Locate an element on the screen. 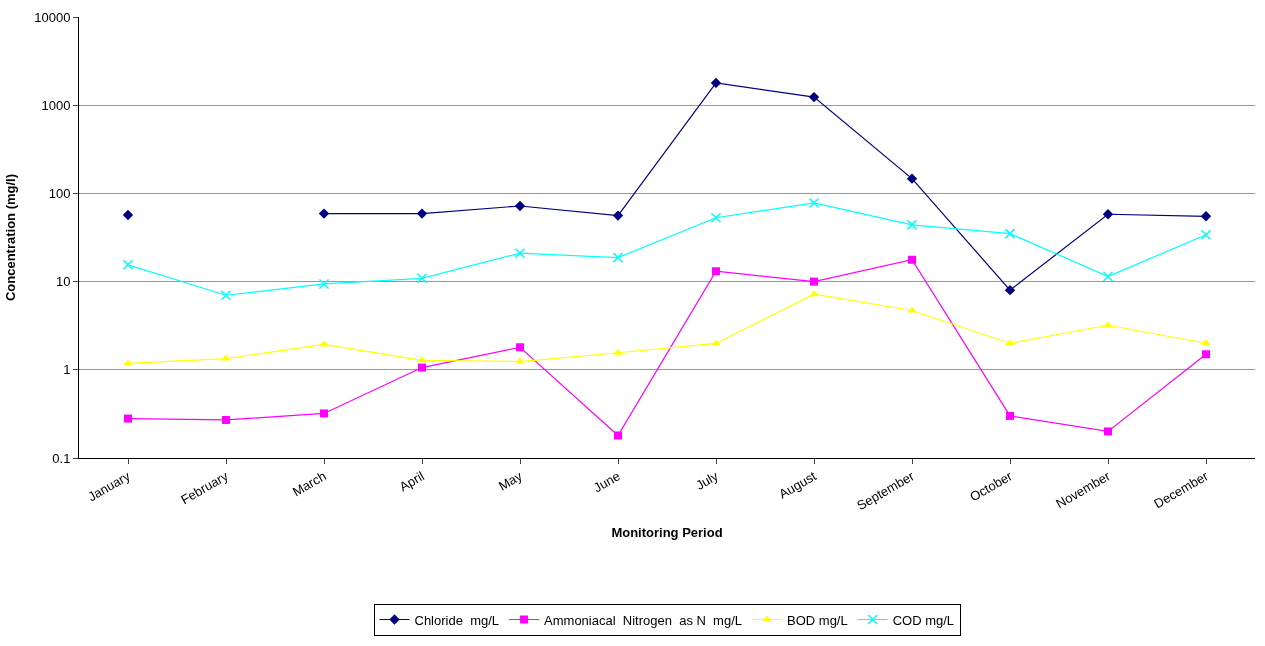 The image size is (1265, 646). x-tick-label: July is located at coordinates (707, 480).